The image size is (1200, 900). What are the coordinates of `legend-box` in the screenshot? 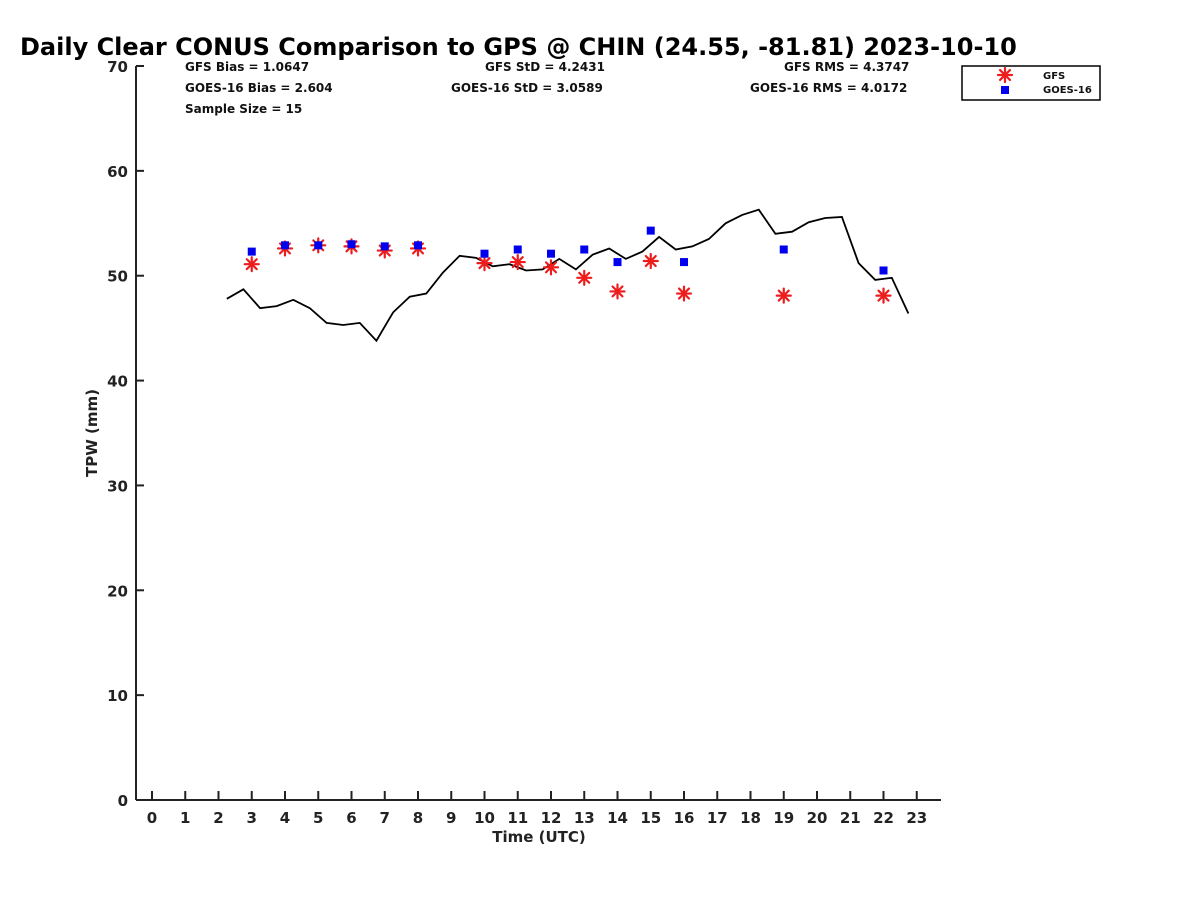 It's located at (1031, 83).